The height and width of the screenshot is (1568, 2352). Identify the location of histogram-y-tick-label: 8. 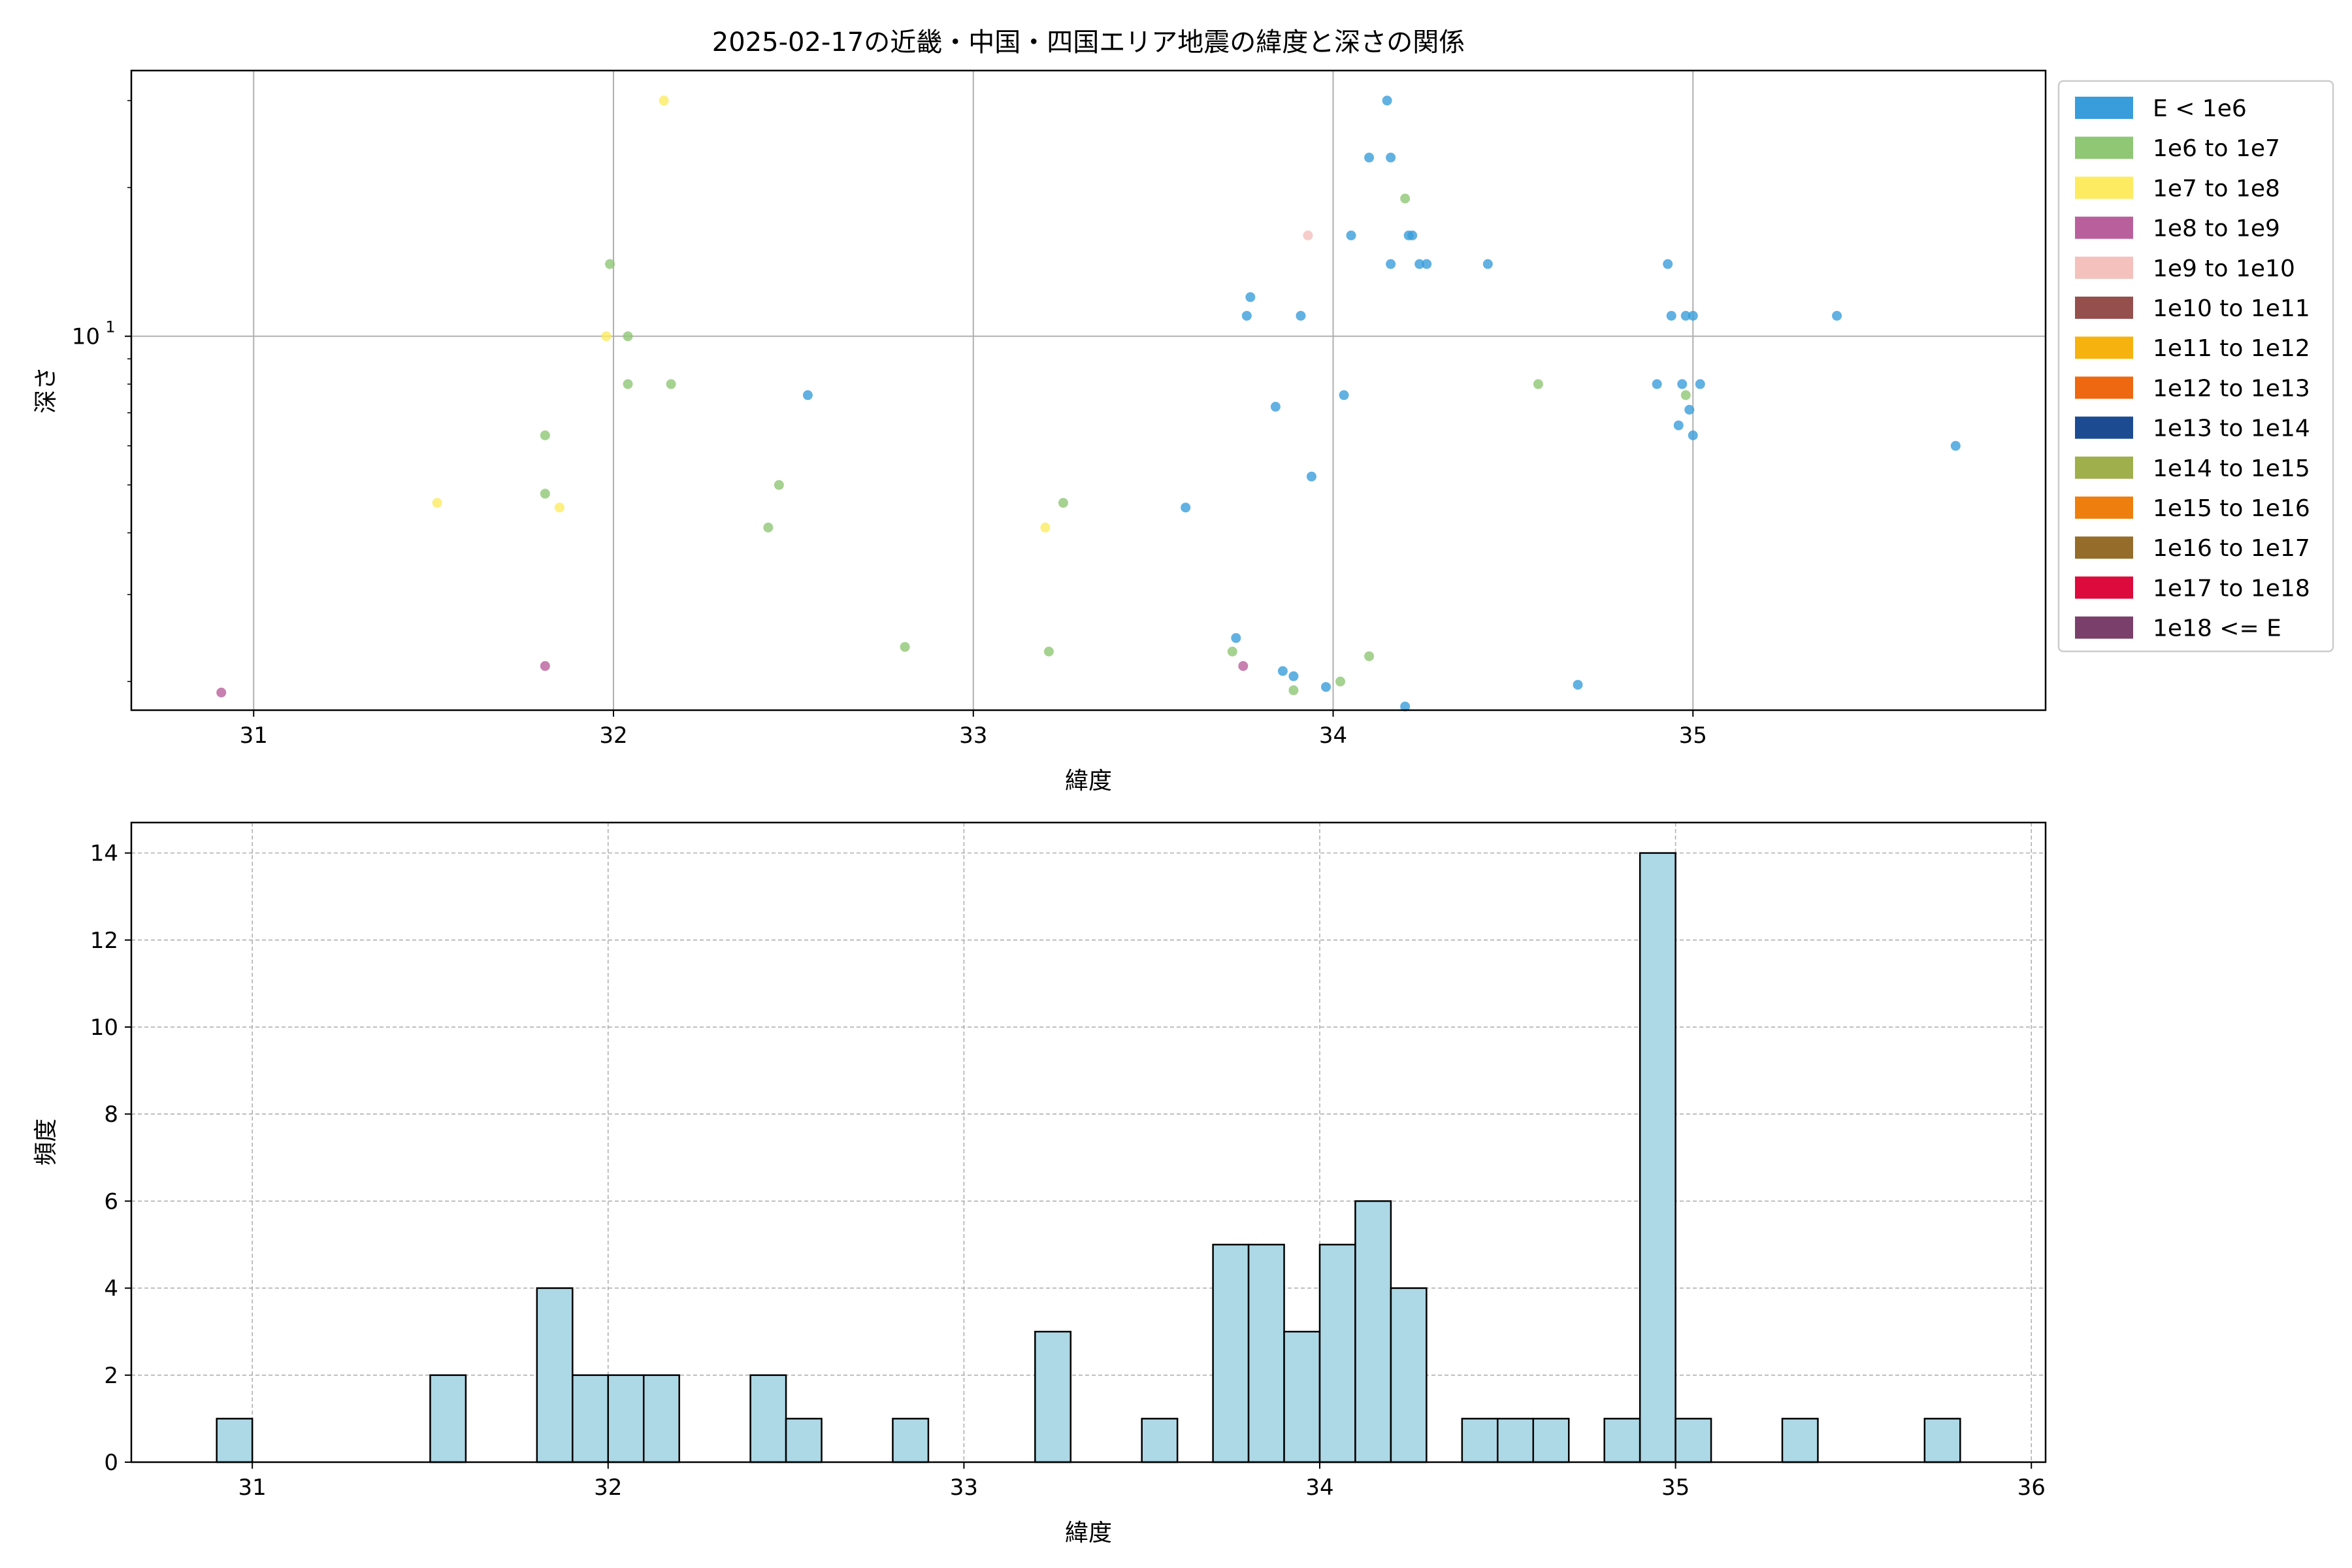
(111, 1115).